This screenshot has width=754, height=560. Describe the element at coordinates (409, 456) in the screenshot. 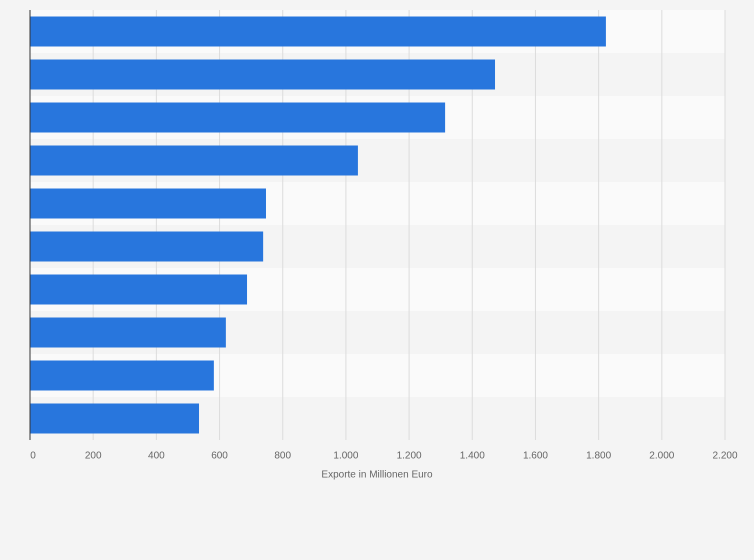

I see `x-tick-label: 1.200` at that location.